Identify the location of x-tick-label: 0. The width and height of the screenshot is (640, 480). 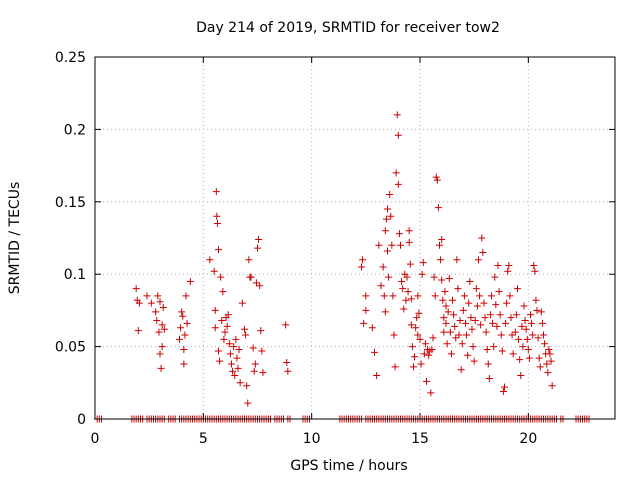
(95, 439).